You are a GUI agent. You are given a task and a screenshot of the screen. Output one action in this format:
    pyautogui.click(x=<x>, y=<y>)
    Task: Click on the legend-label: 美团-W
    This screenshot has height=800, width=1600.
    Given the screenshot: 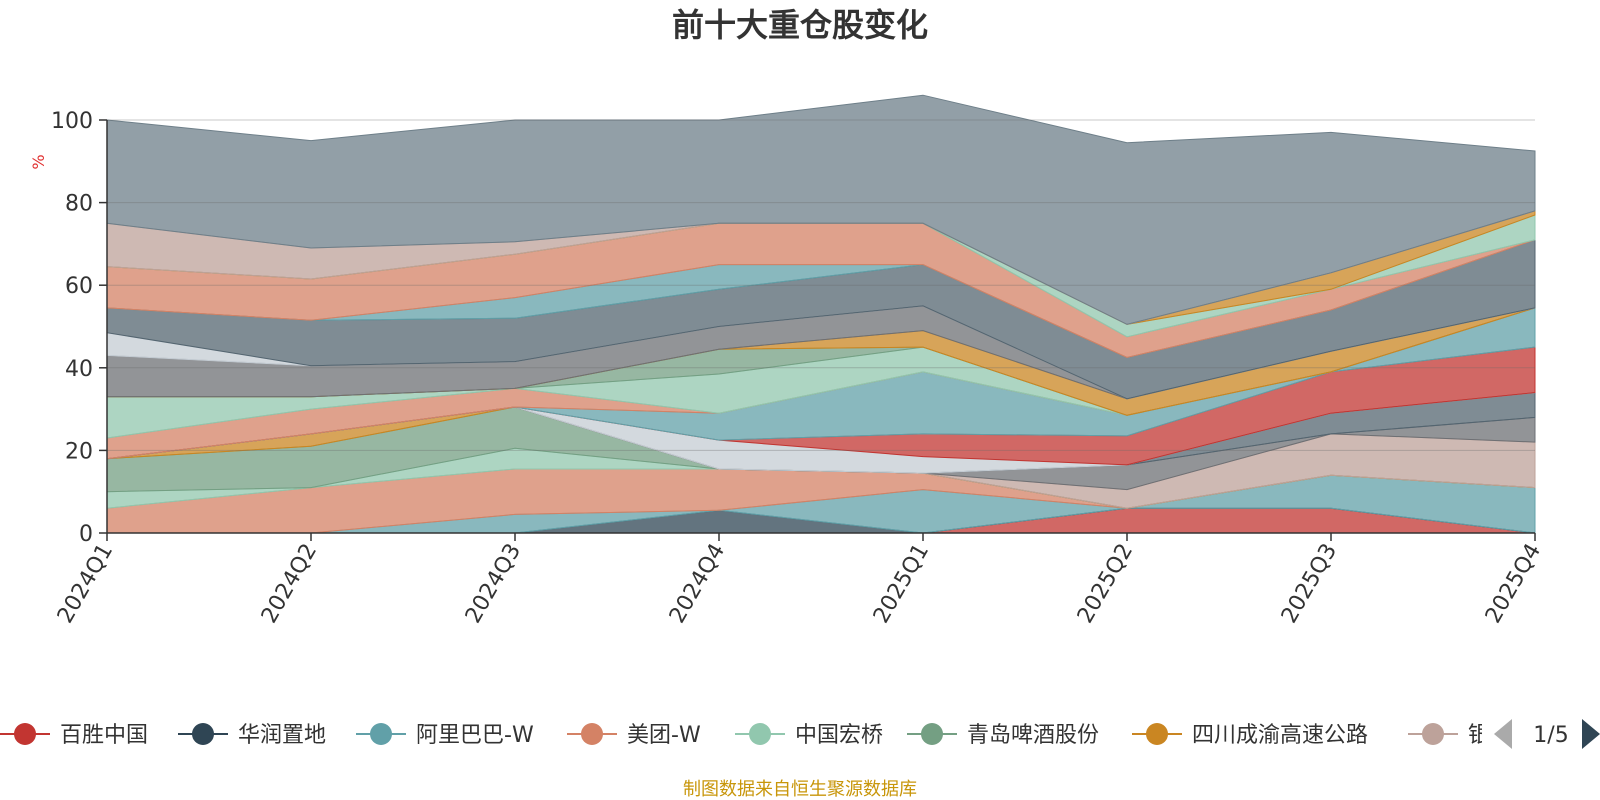 What is the action you would take?
    pyautogui.click(x=664, y=735)
    